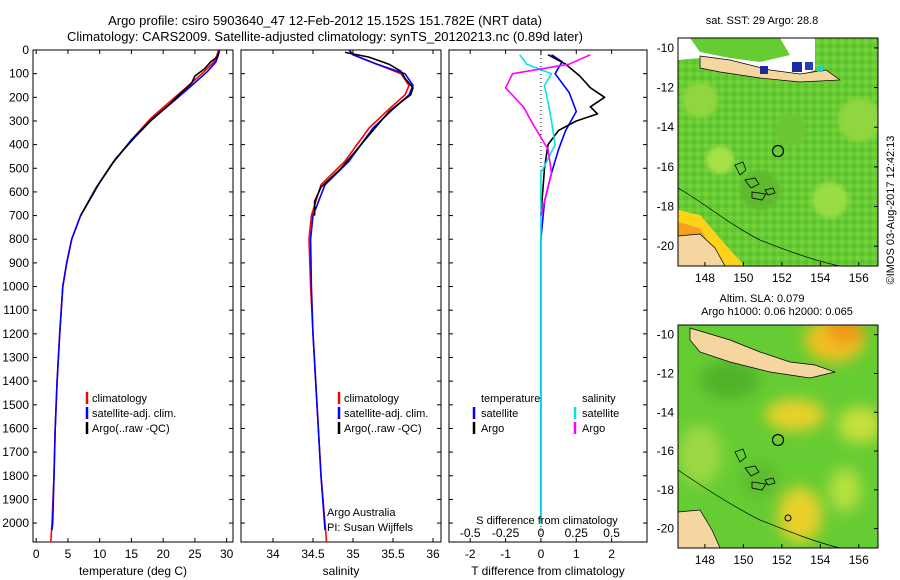 The height and width of the screenshot is (580, 900). I want to click on series-salinity-satellite-adj-clim-, so click(361, 290).